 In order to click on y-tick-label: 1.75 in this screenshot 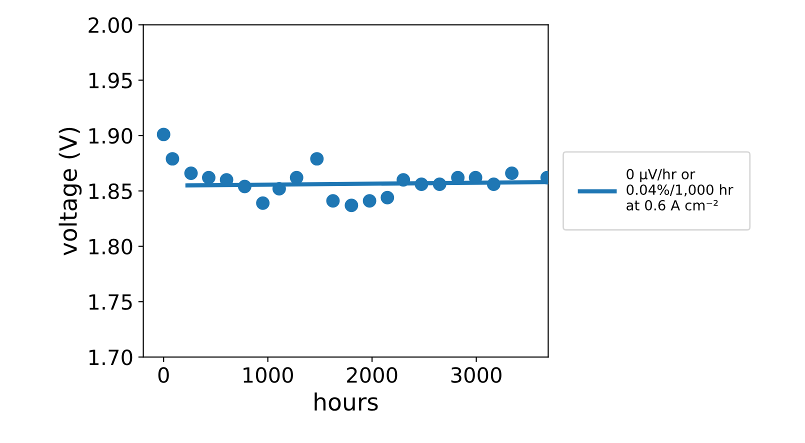, I will do `click(110, 302)`.